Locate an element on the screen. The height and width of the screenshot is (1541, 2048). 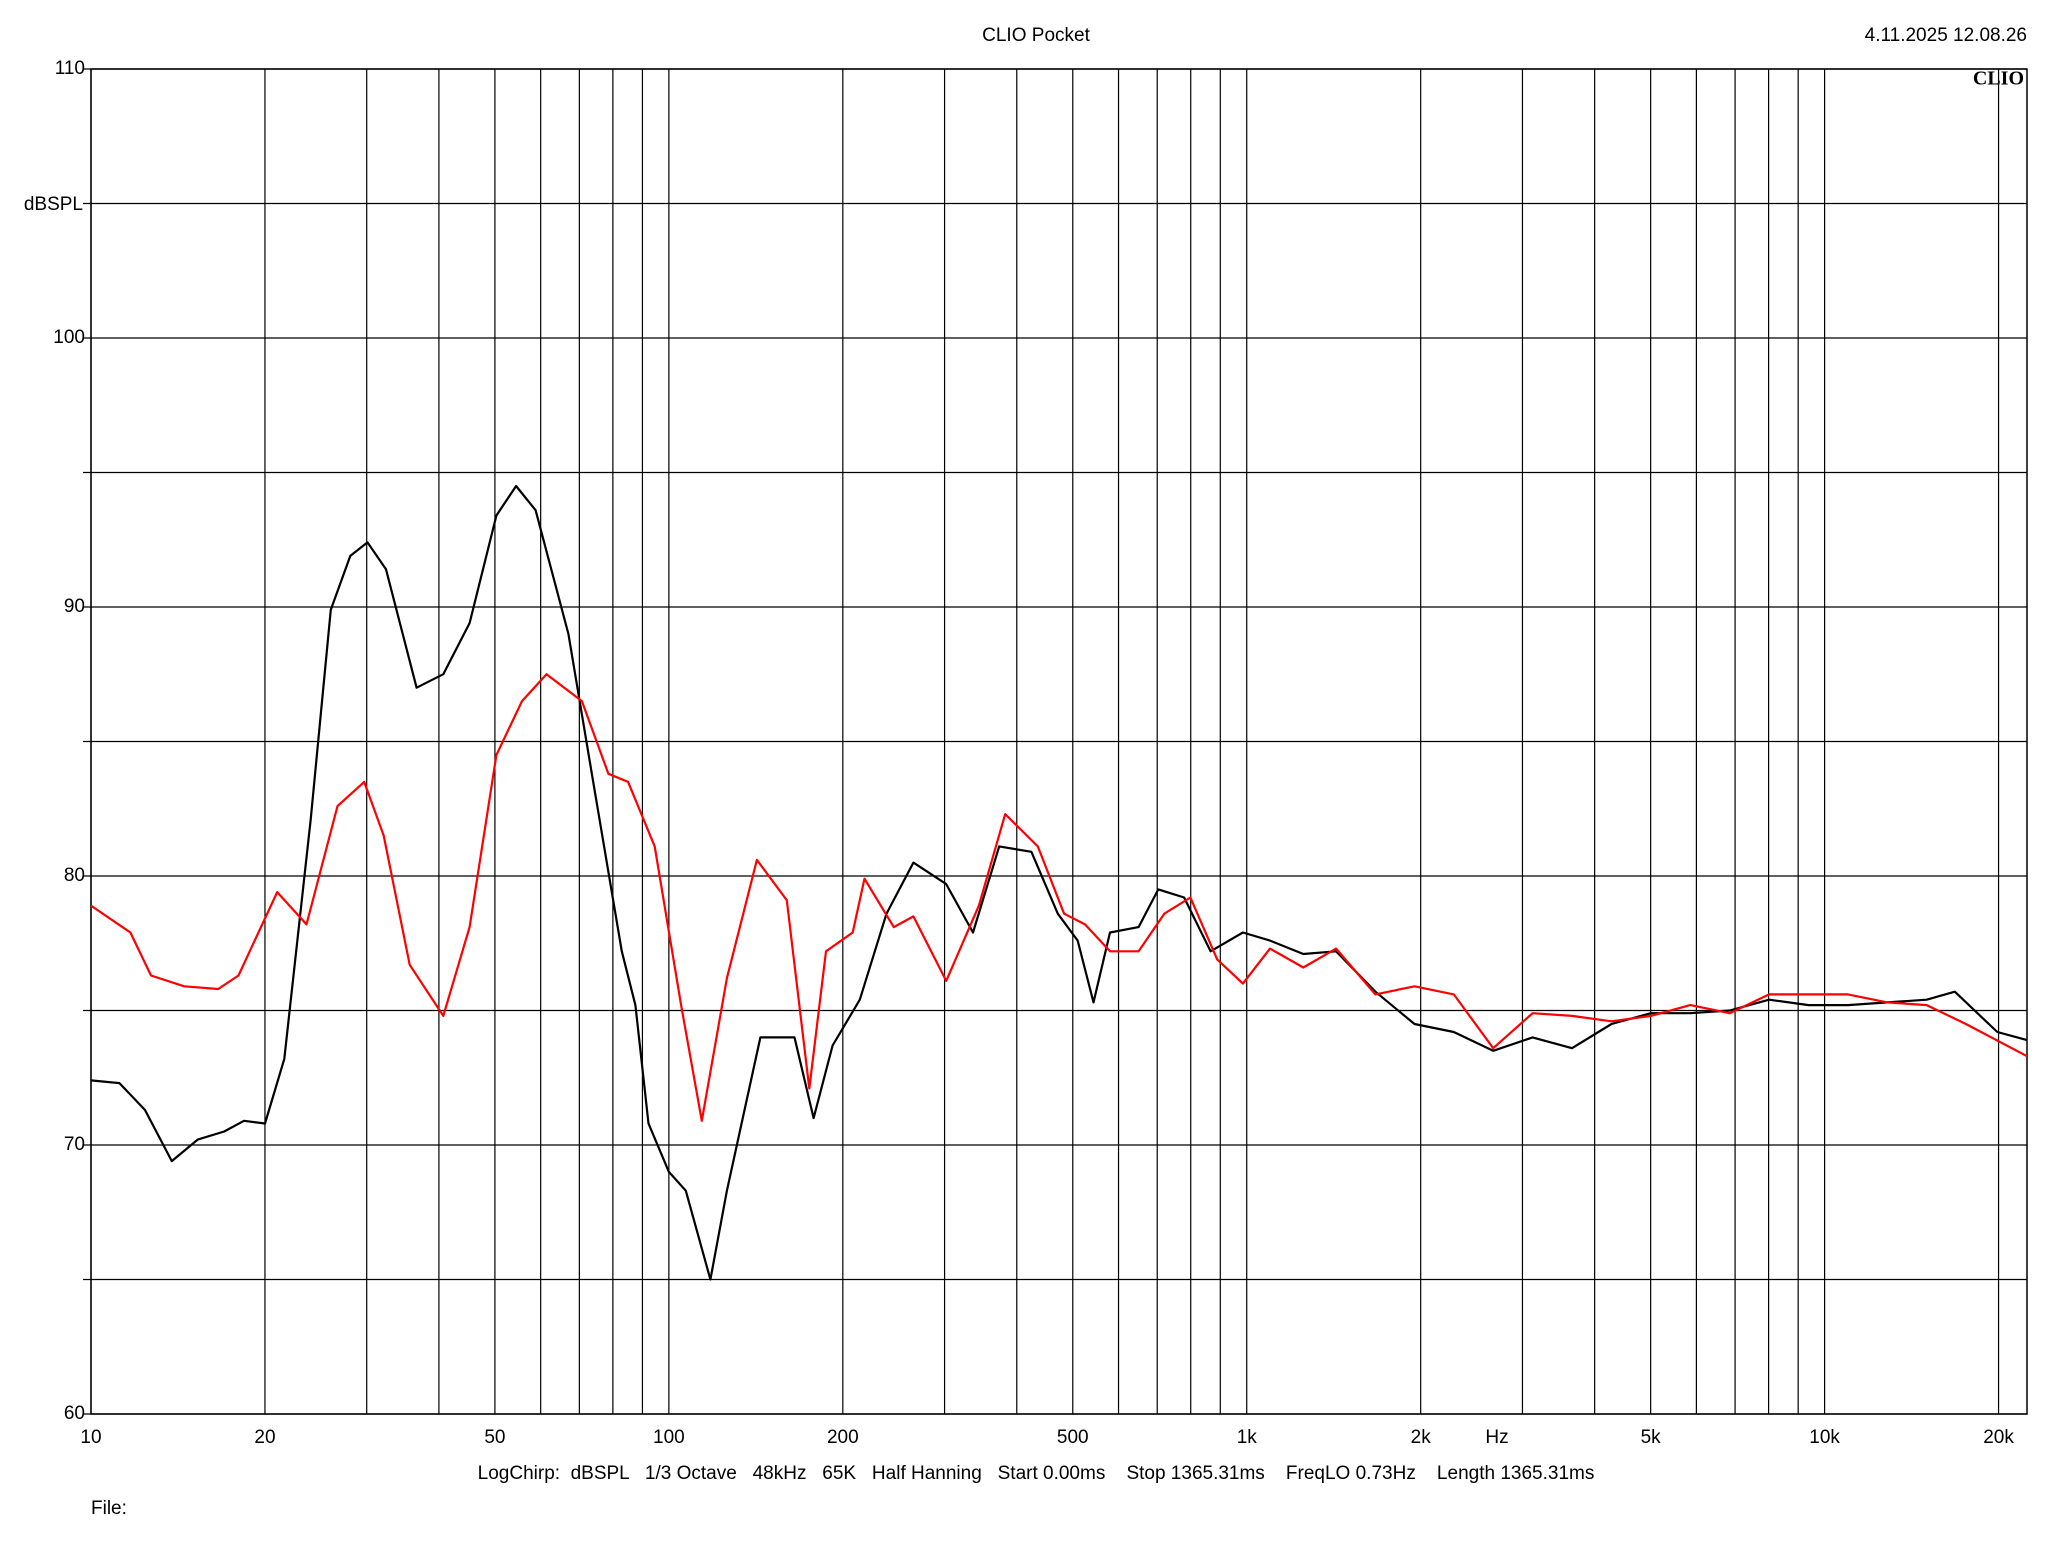
y-tick-label: 100 is located at coordinates (69, 337).